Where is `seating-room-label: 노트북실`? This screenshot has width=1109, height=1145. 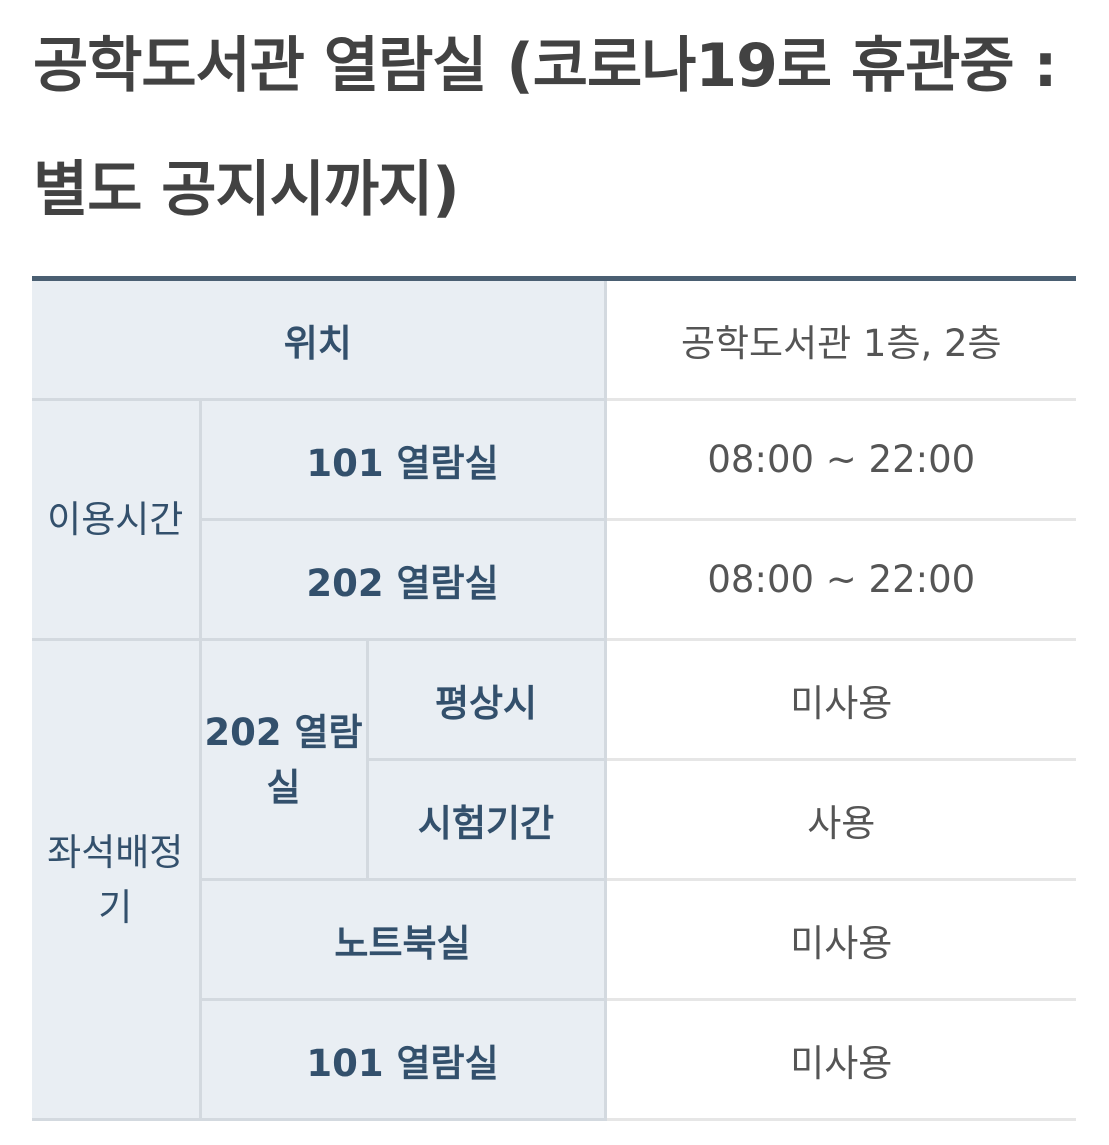 seating-room-label: 노트북실 is located at coordinates (403, 940).